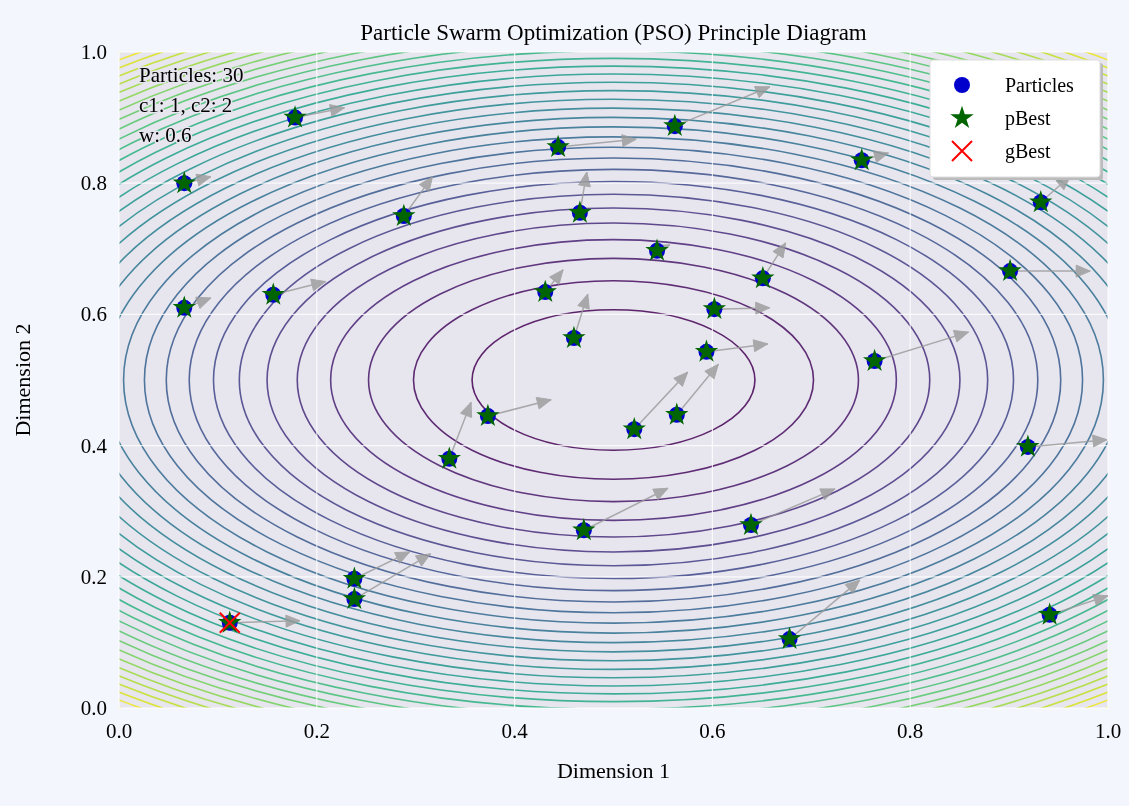 The height and width of the screenshot is (806, 1129). I want to click on y-tick-label: 0.2, so click(93, 576).